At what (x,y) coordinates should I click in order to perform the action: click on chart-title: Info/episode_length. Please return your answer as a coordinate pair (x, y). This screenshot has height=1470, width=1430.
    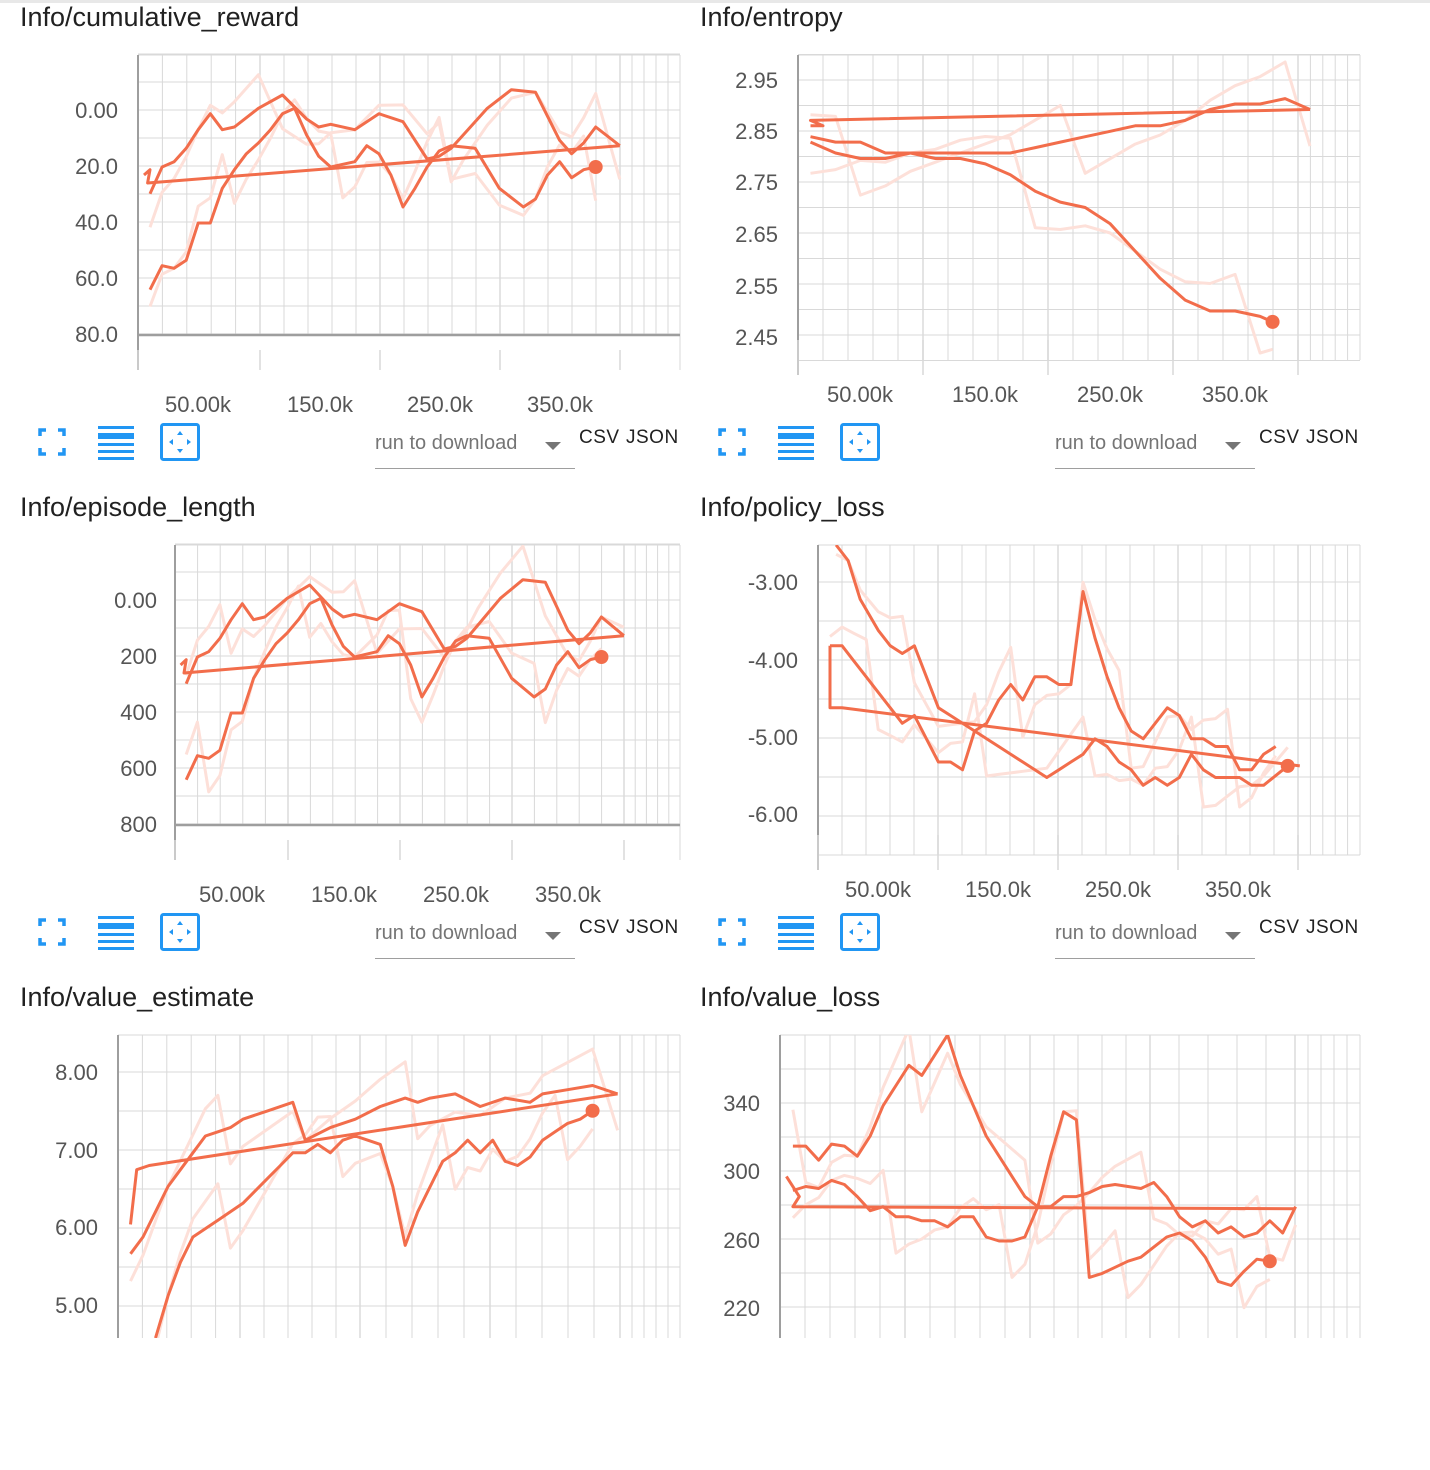
    Looking at the image, I should click on (138, 507).